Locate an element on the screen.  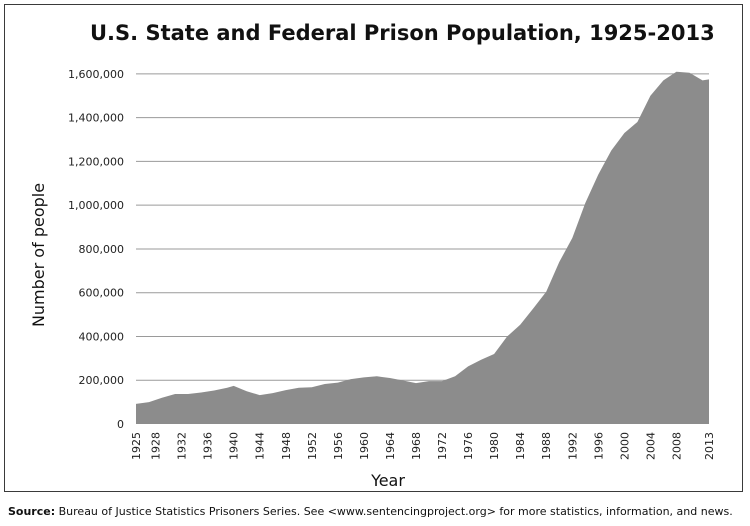
x-tick-label: 1992 is located at coordinates (572, 446).